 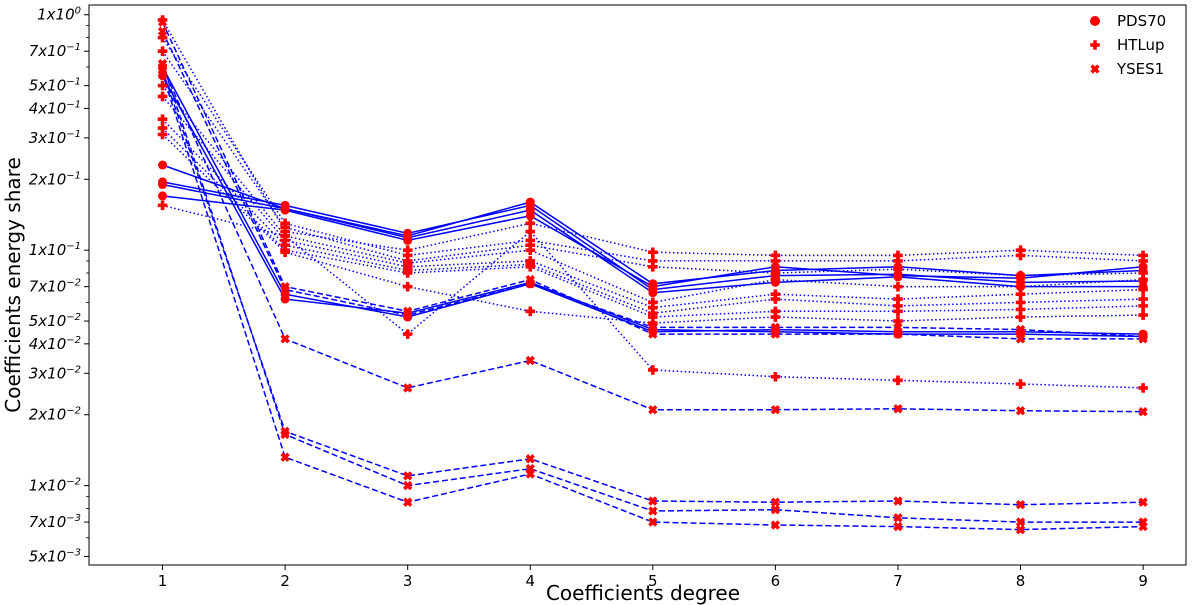 What do you see at coordinates (55, 344) in the screenshot?
I see `y-tick-label: 4x10⁻²` at bounding box center [55, 344].